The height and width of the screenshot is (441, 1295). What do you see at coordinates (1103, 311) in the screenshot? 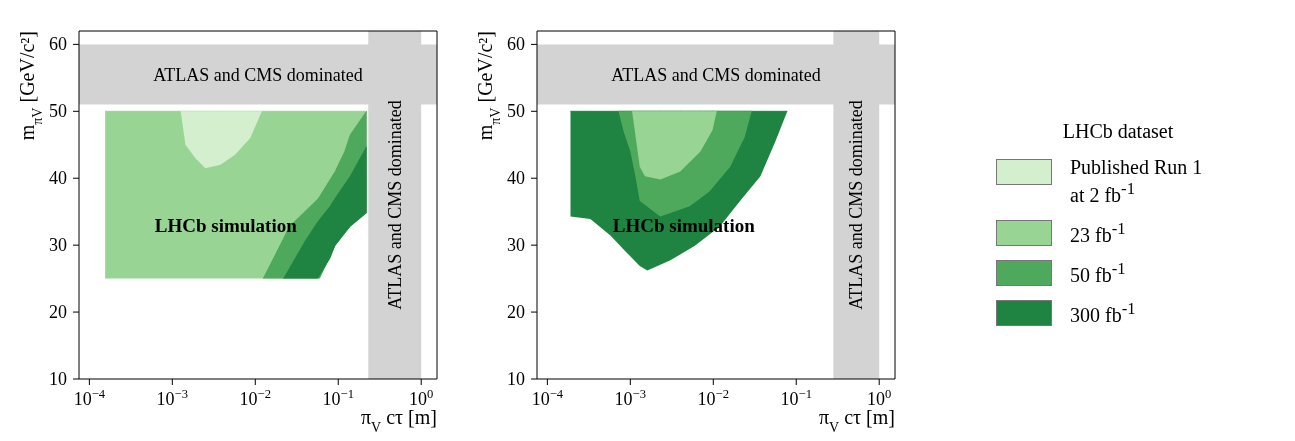
I see `legend-label: 300 fb$^{-1}$` at bounding box center [1103, 311].